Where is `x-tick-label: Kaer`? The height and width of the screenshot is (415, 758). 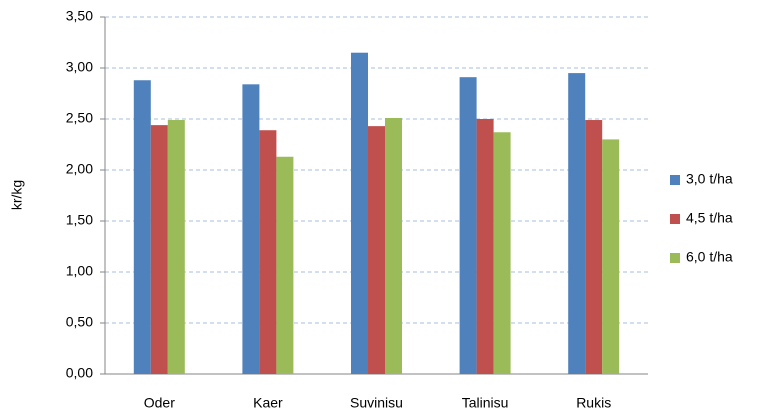
x-tick-label: Kaer is located at coordinates (268, 403).